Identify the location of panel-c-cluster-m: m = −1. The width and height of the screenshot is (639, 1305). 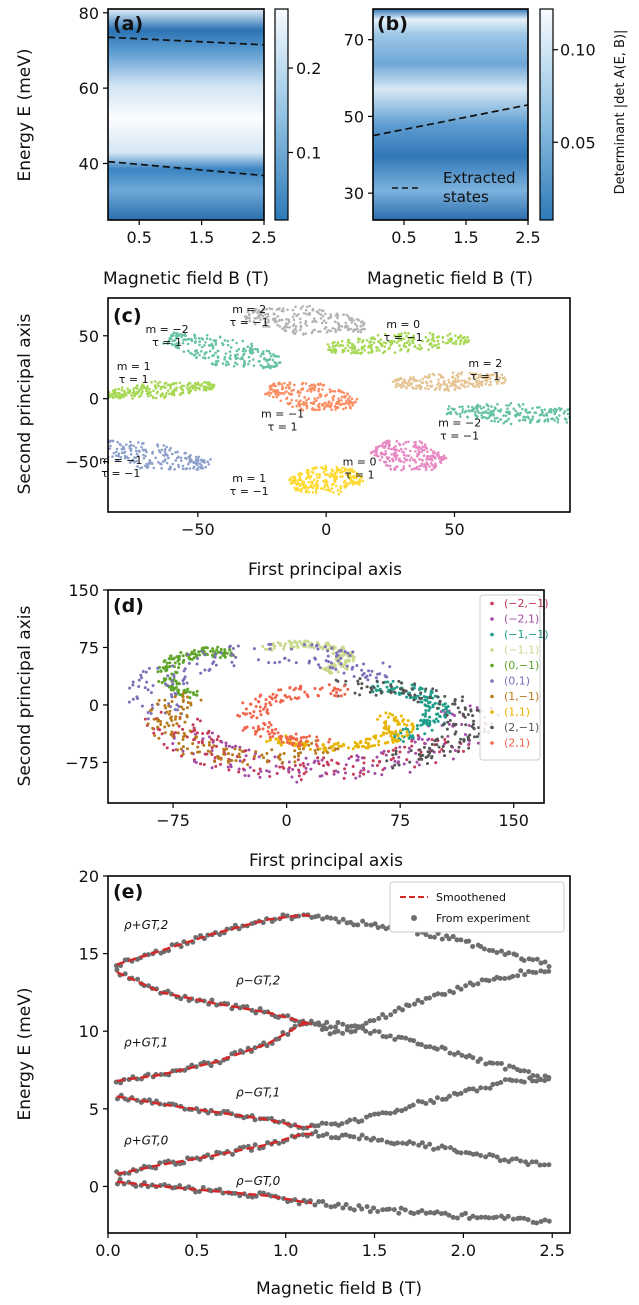
(120, 460).